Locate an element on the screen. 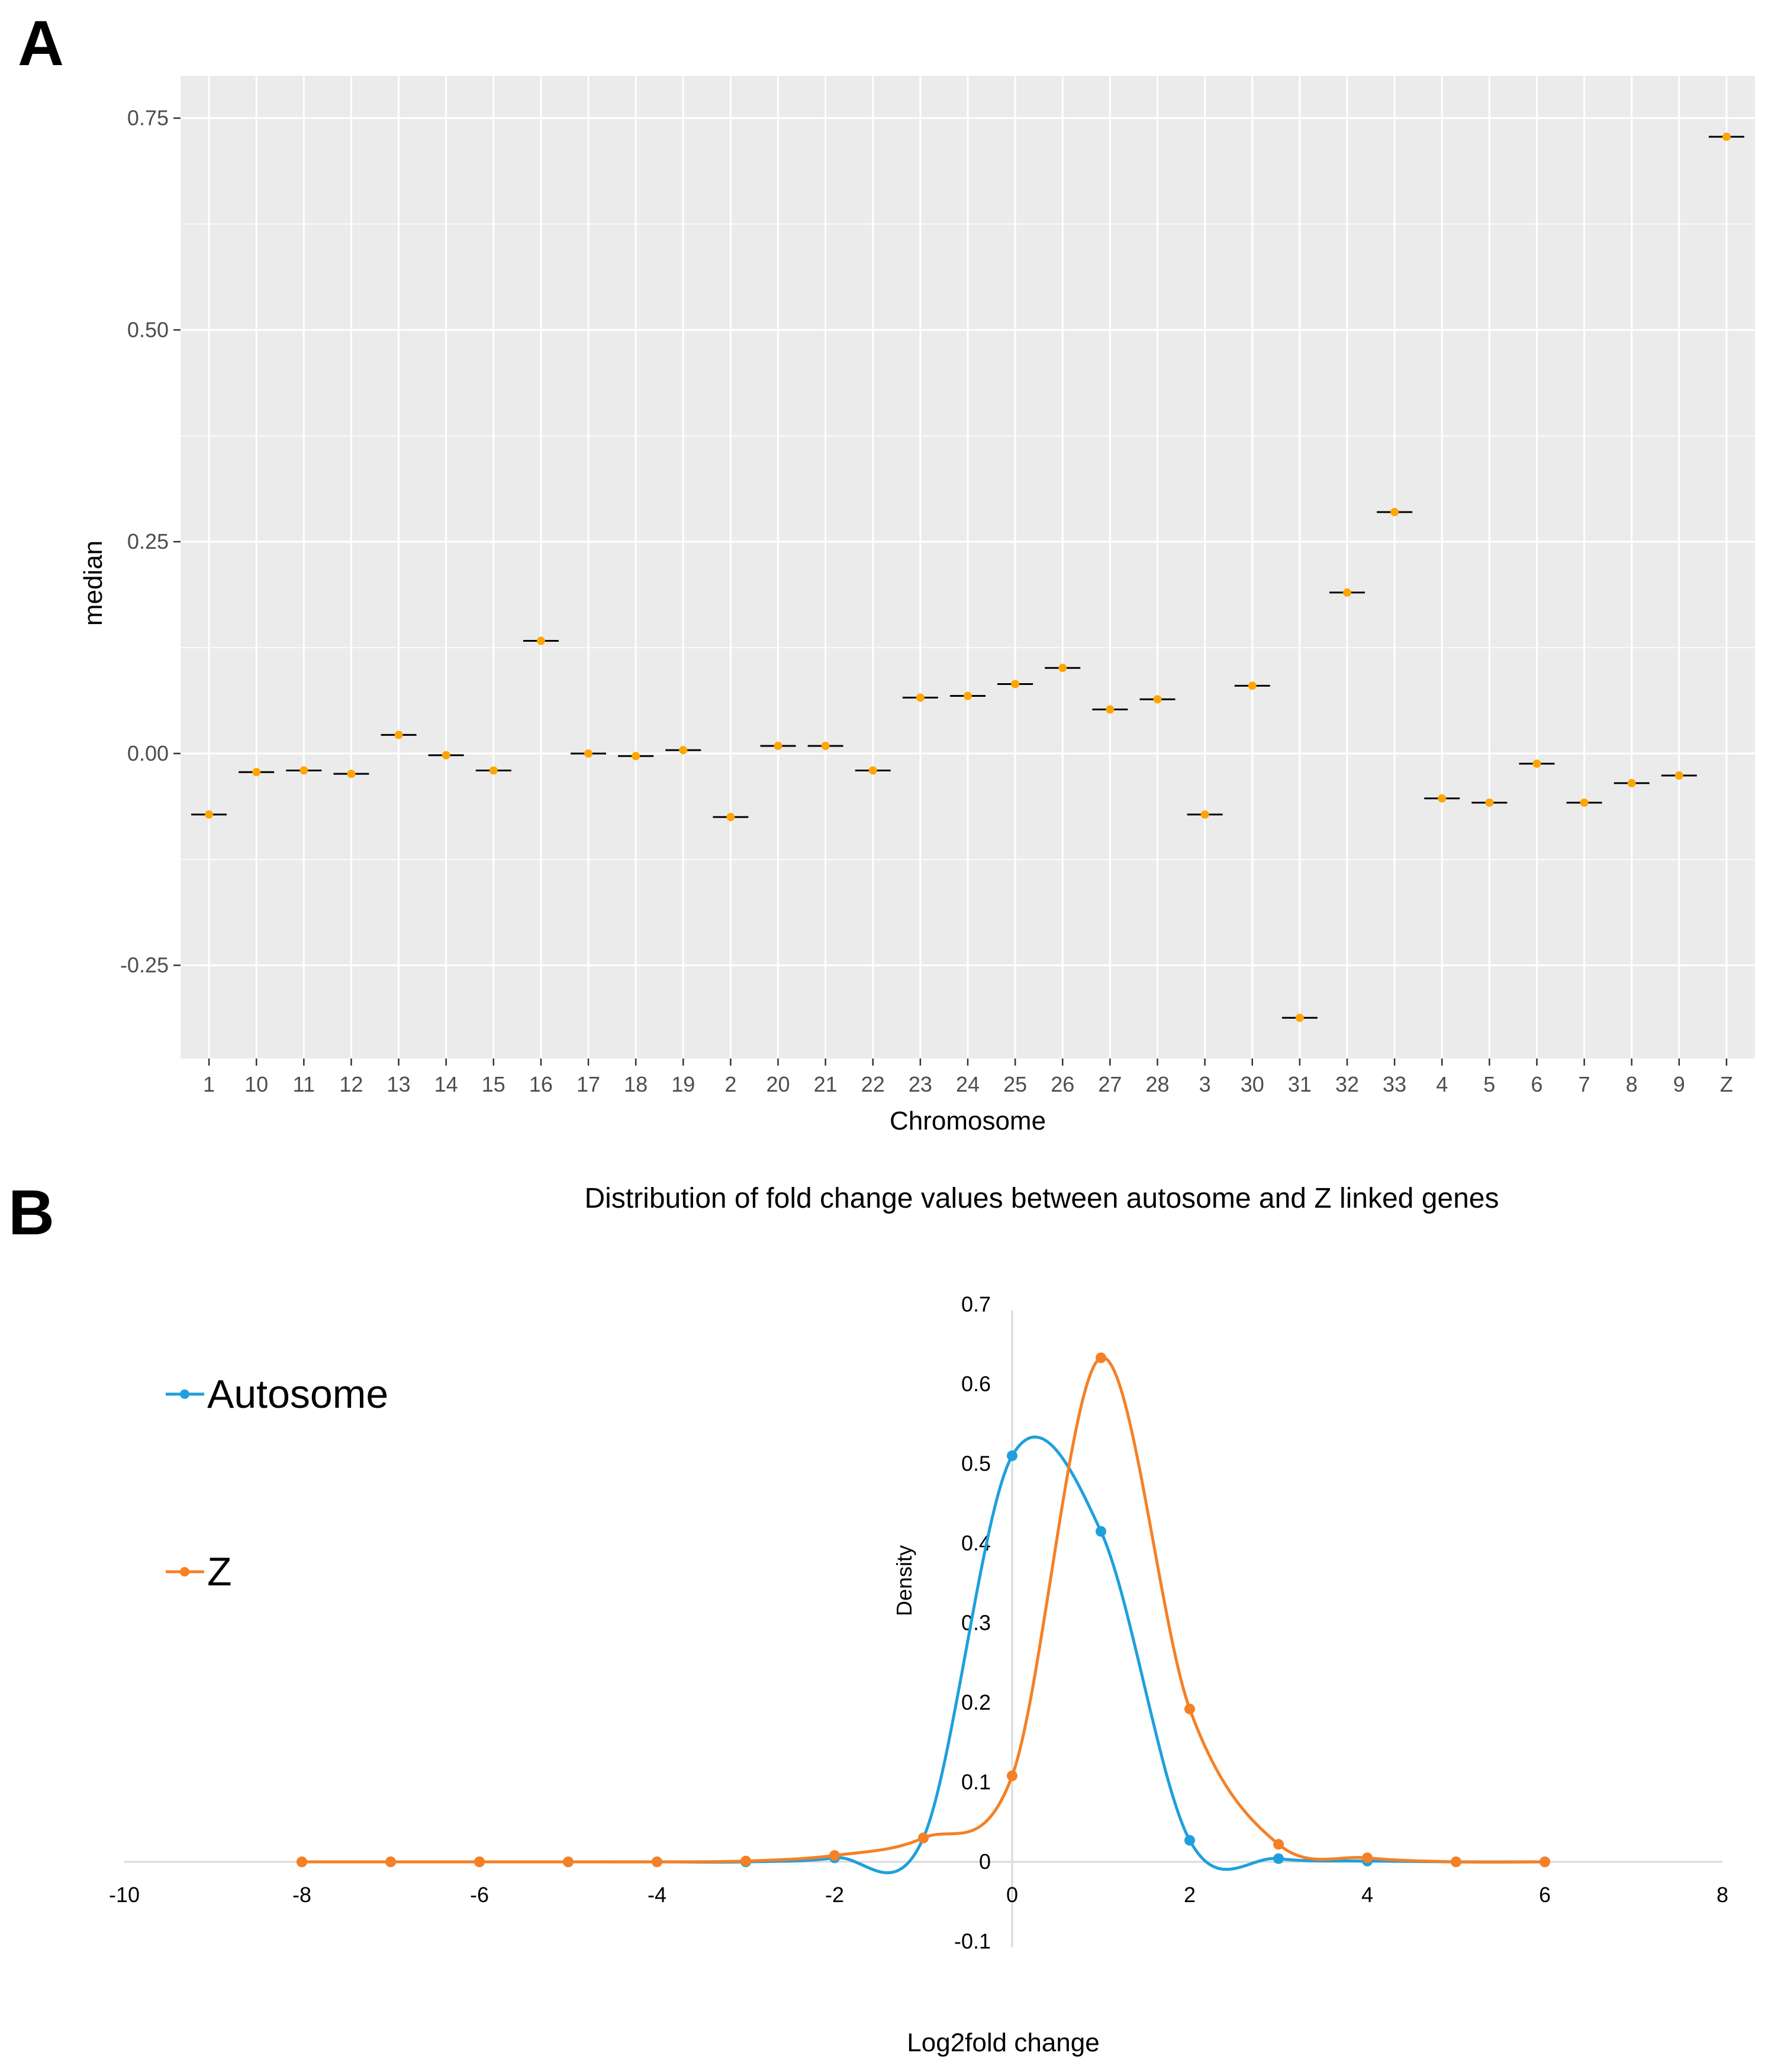 Image resolution: width=1768 pixels, height=2072 pixels. x-tick-label-2: -2 is located at coordinates (835, 1895).